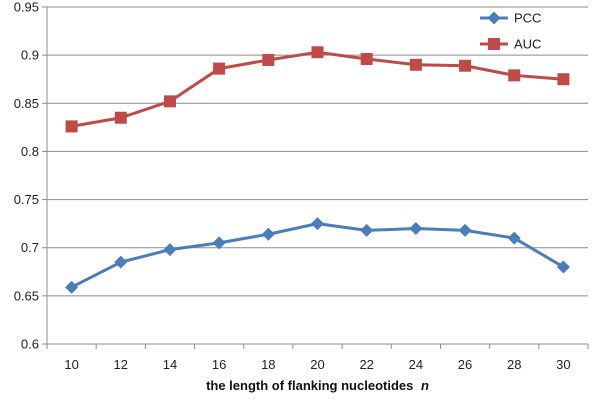 This screenshot has height=400, width=597. What do you see at coordinates (514, 364) in the screenshot?
I see `x-tick-label: 28` at bounding box center [514, 364].